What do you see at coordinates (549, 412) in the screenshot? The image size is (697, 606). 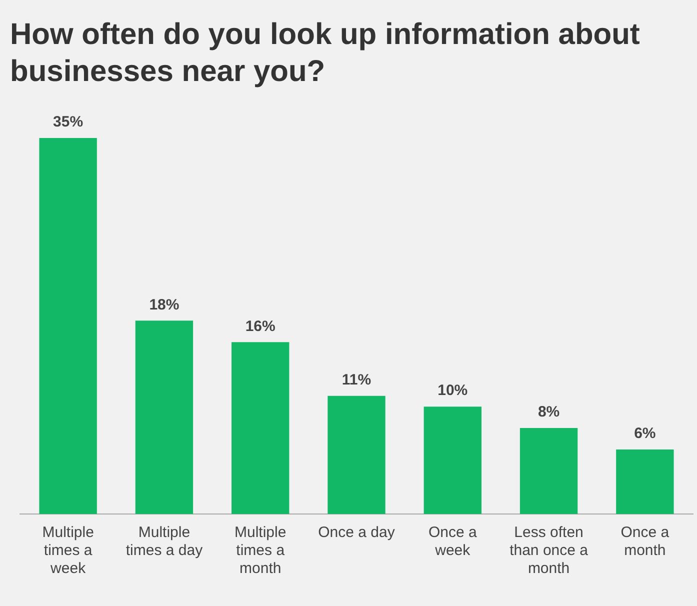 I see `data-label: 8%` at bounding box center [549, 412].